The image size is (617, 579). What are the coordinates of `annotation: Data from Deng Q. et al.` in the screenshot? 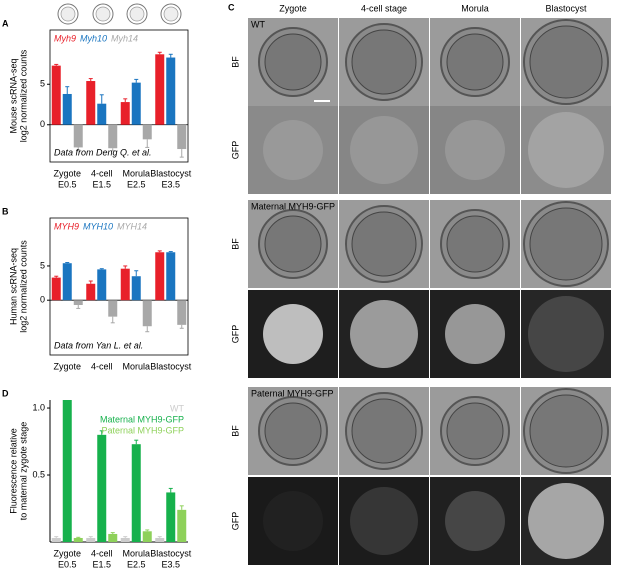 It's located at (103, 152).